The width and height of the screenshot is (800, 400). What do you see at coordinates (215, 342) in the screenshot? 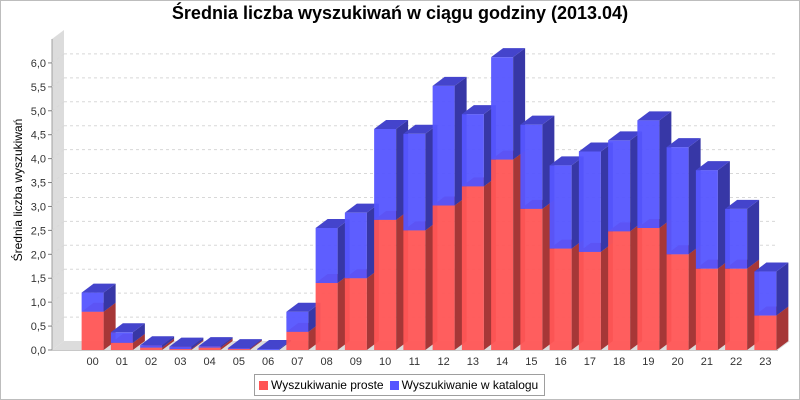
I see `bar-04-catalog-search` at bounding box center [215, 342].